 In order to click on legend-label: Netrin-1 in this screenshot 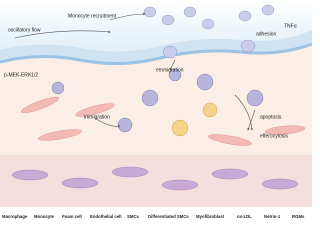, I will do `click(272, 216)`.